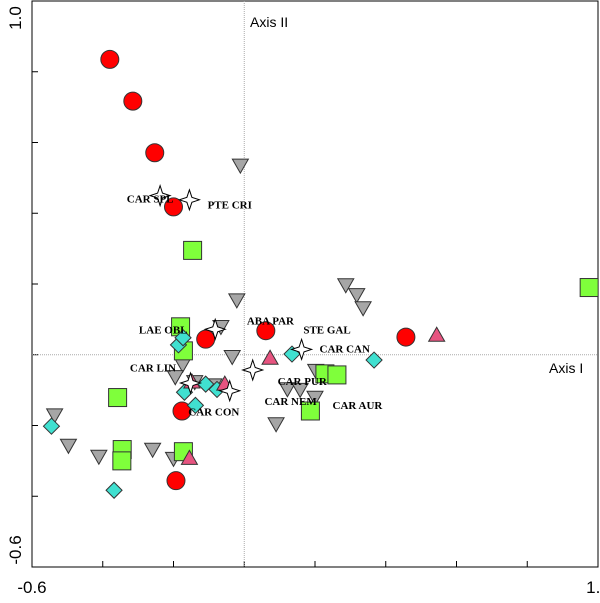 The image size is (600, 603). I want to click on species-label: CAR PUR, so click(303, 382).